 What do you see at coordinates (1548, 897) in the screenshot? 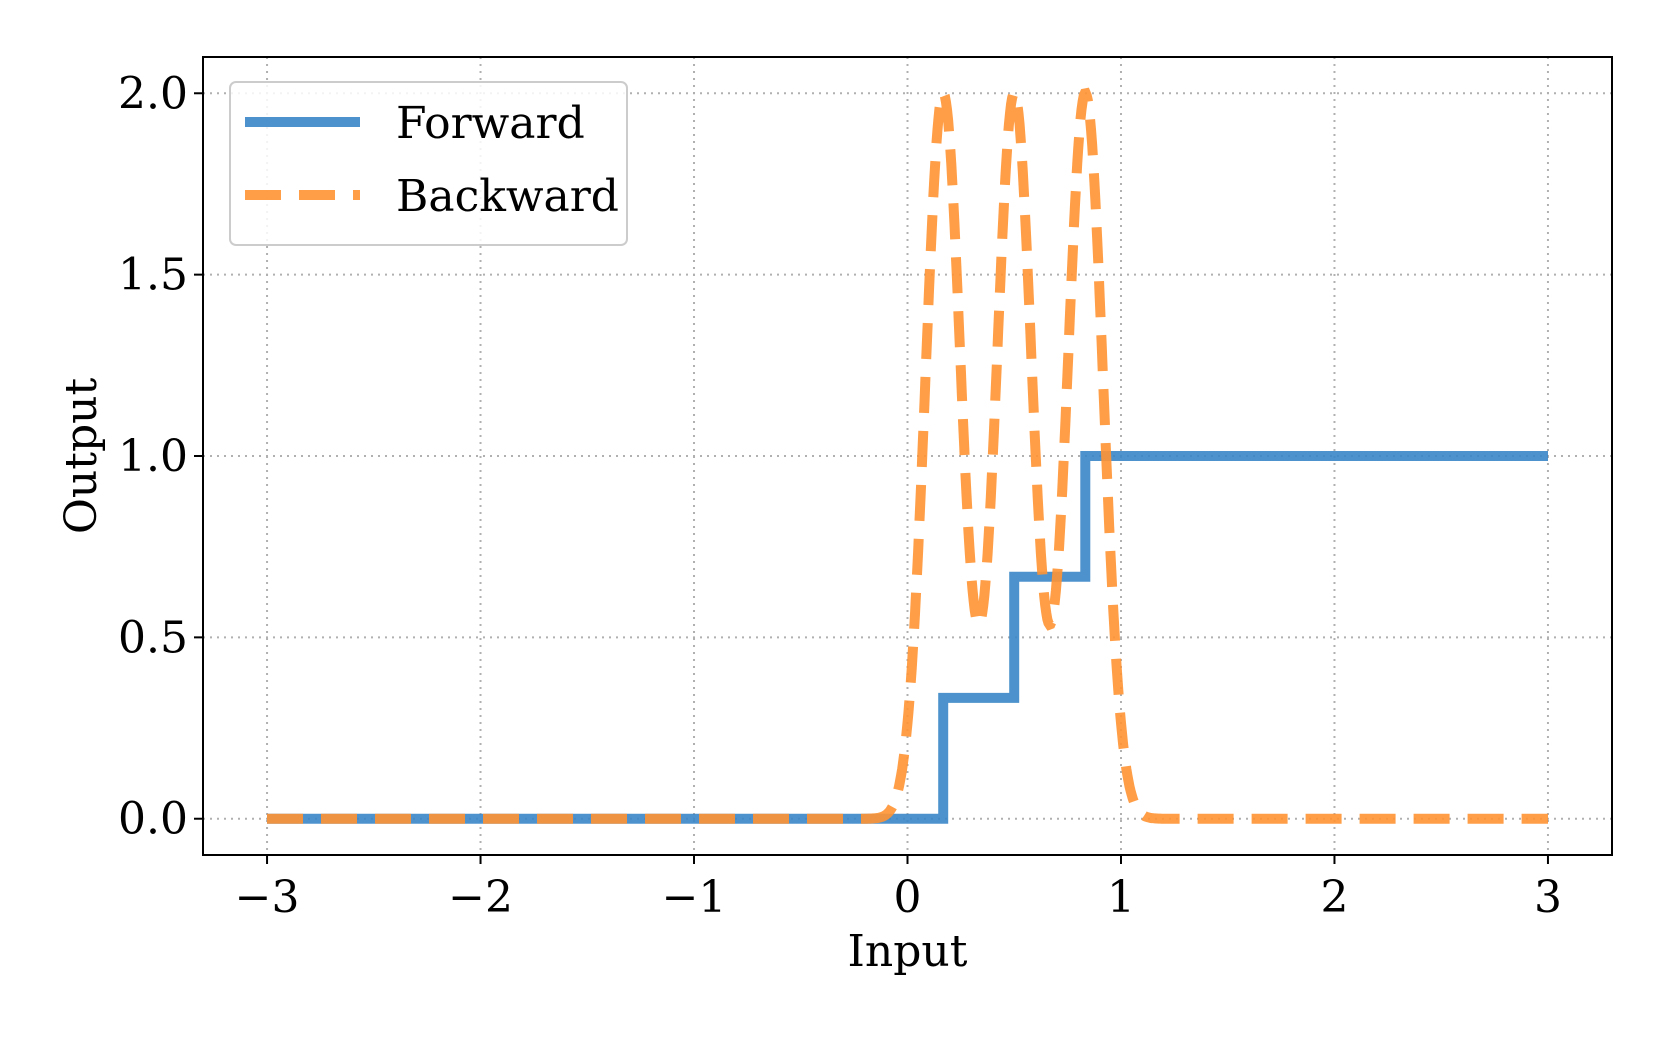
I see `x-tick-label: 3` at bounding box center [1548, 897].